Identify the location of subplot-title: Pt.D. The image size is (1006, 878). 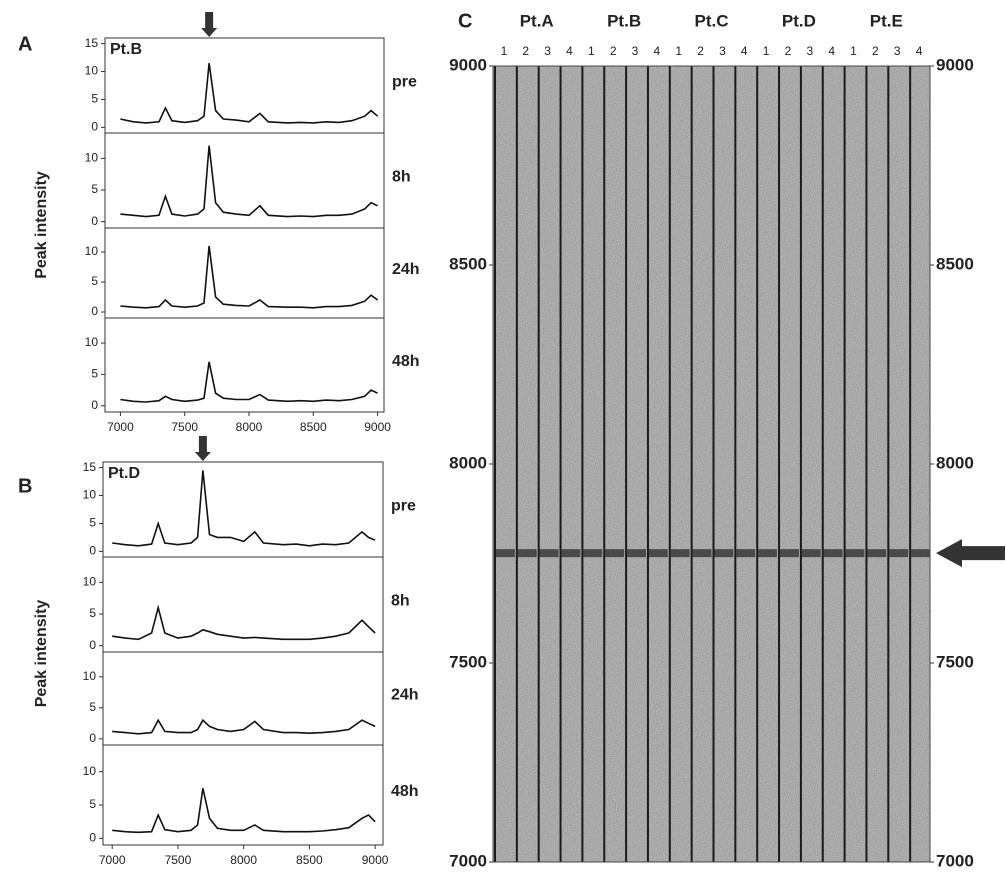
(124, 473).